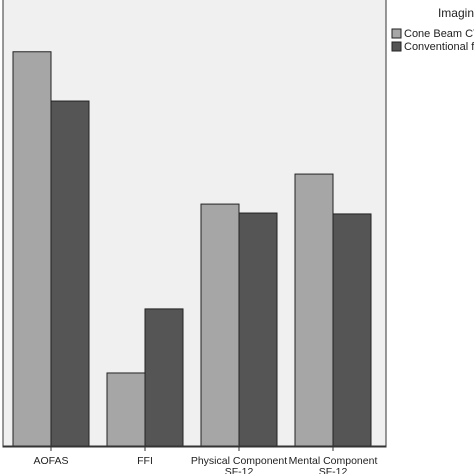  Describe the element at coordinates (333, 464) in the screenshot. I see `x-tick-label: Mental Component SF-12` at that location.